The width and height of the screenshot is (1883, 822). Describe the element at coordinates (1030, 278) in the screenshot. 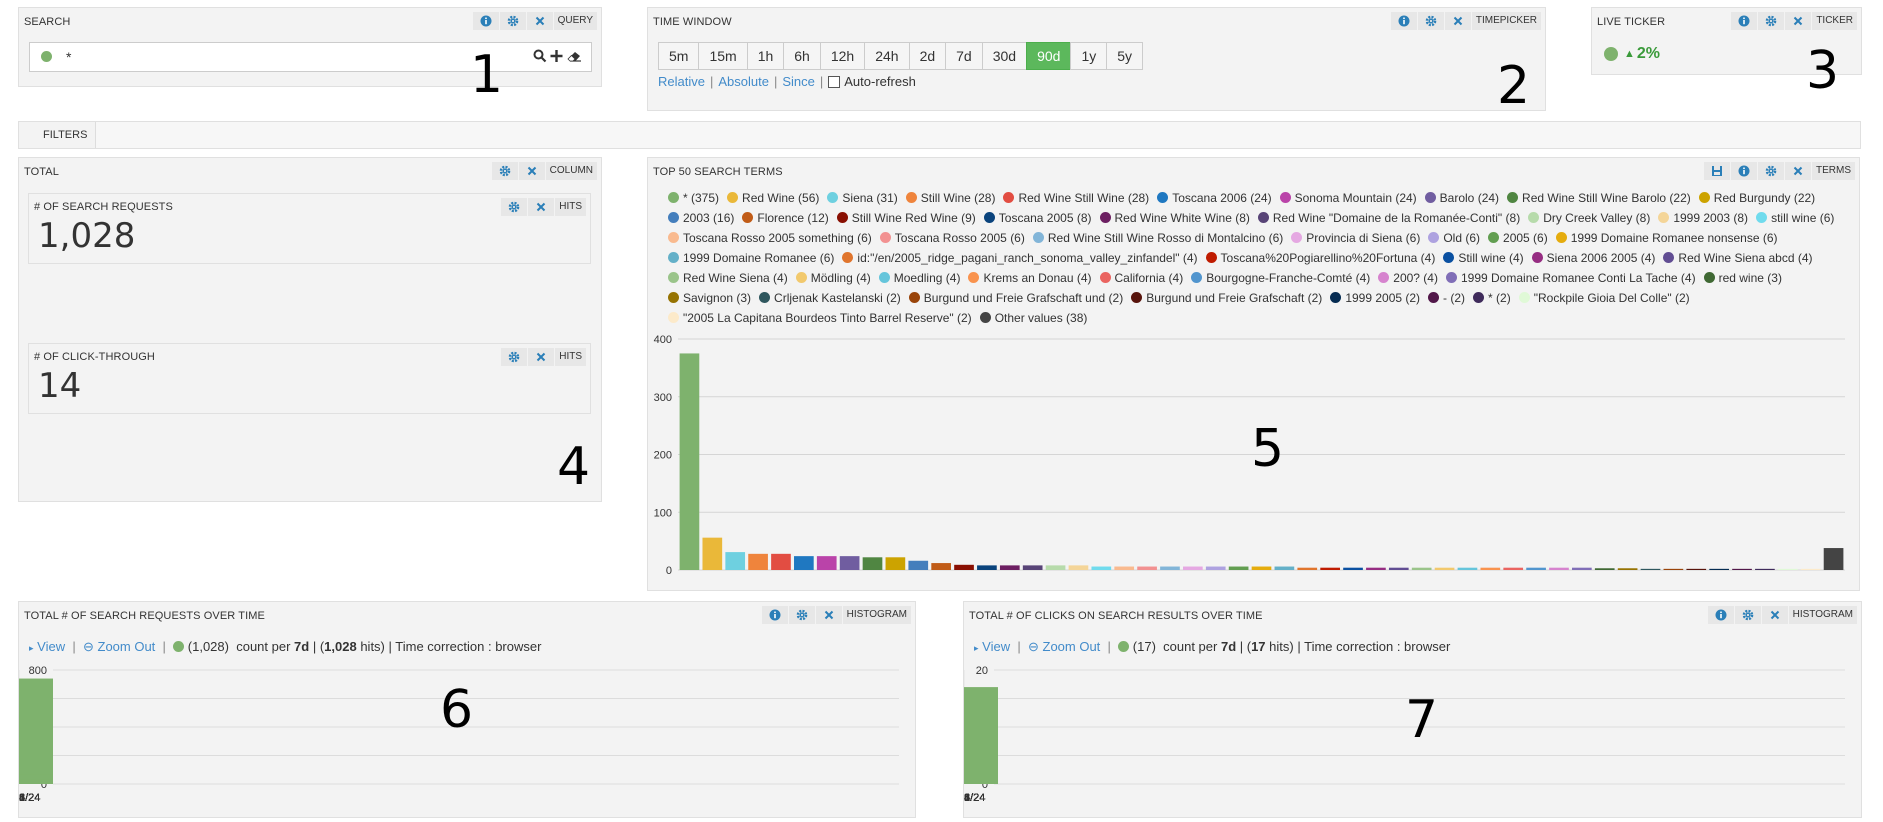

I see `legend-item: Krems an Donau (4)` at that location.